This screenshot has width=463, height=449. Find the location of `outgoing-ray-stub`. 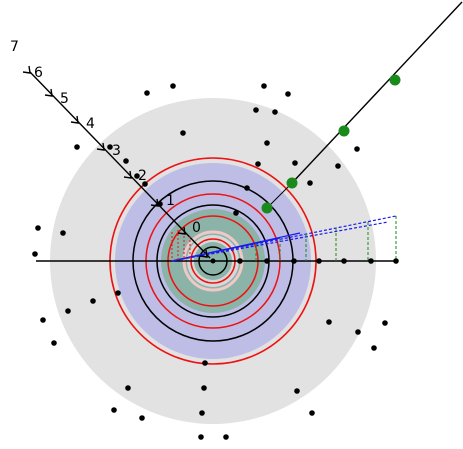

outgoing-ray-stub is located at coordinates (279, 195).